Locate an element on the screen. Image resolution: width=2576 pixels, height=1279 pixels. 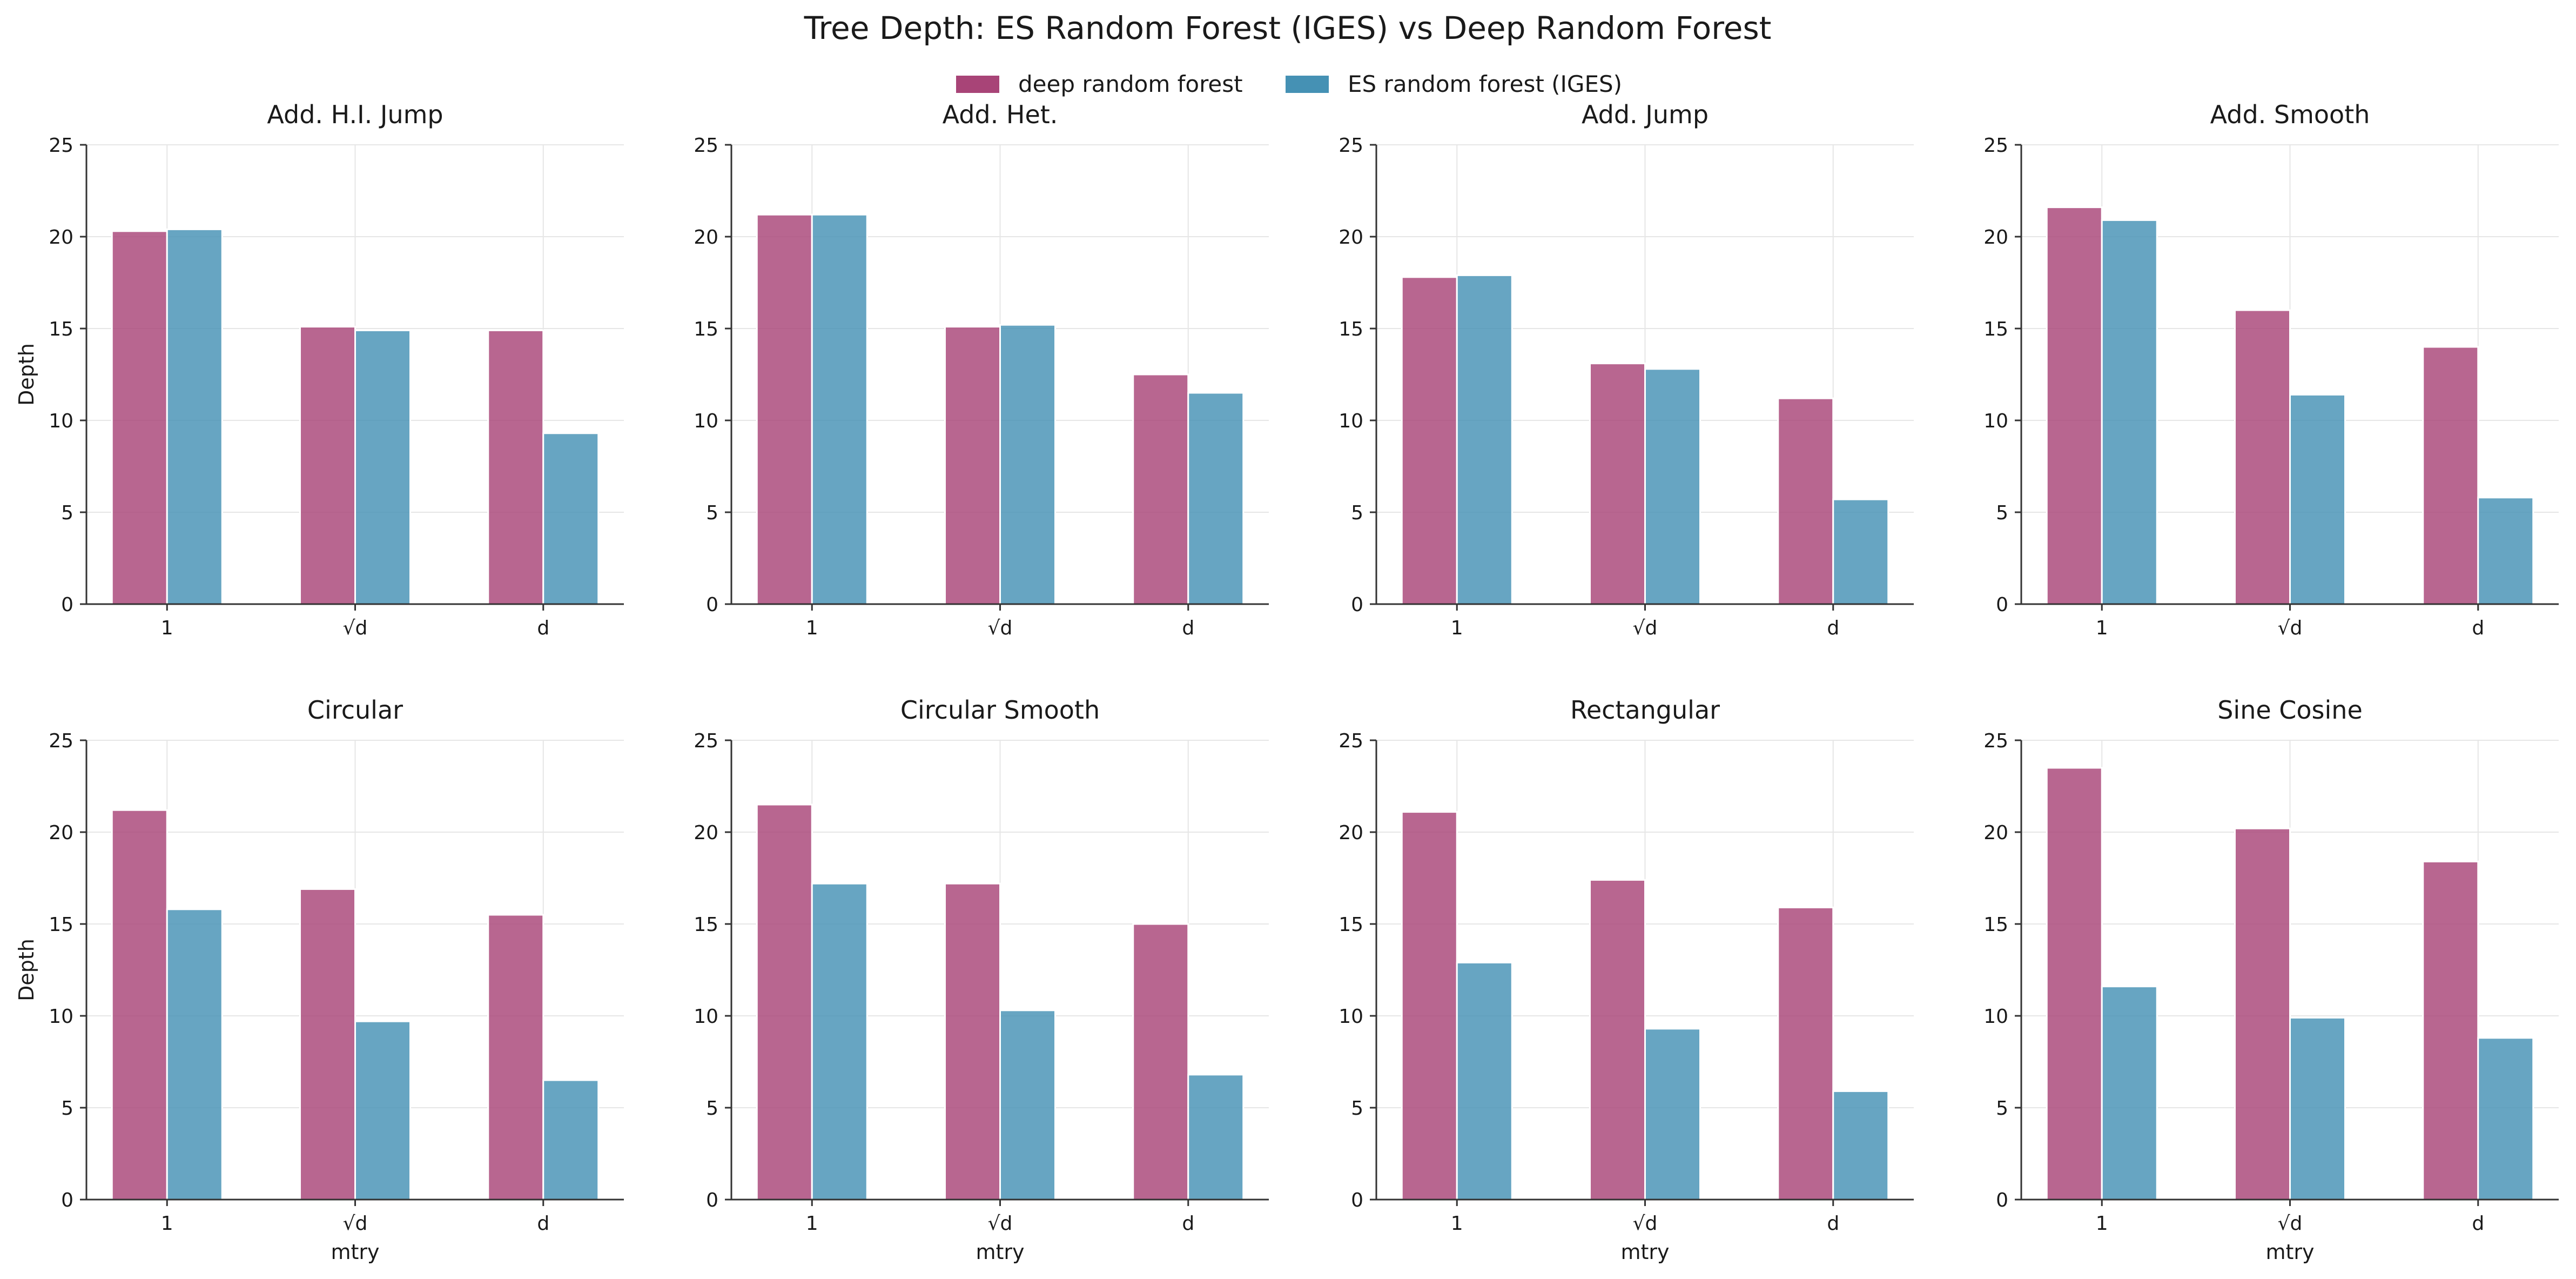
panel-circular-smooth: 0 5 10 15 20 25 1 √d d Circular Smooth mtry is located at coordinates (981, 979).